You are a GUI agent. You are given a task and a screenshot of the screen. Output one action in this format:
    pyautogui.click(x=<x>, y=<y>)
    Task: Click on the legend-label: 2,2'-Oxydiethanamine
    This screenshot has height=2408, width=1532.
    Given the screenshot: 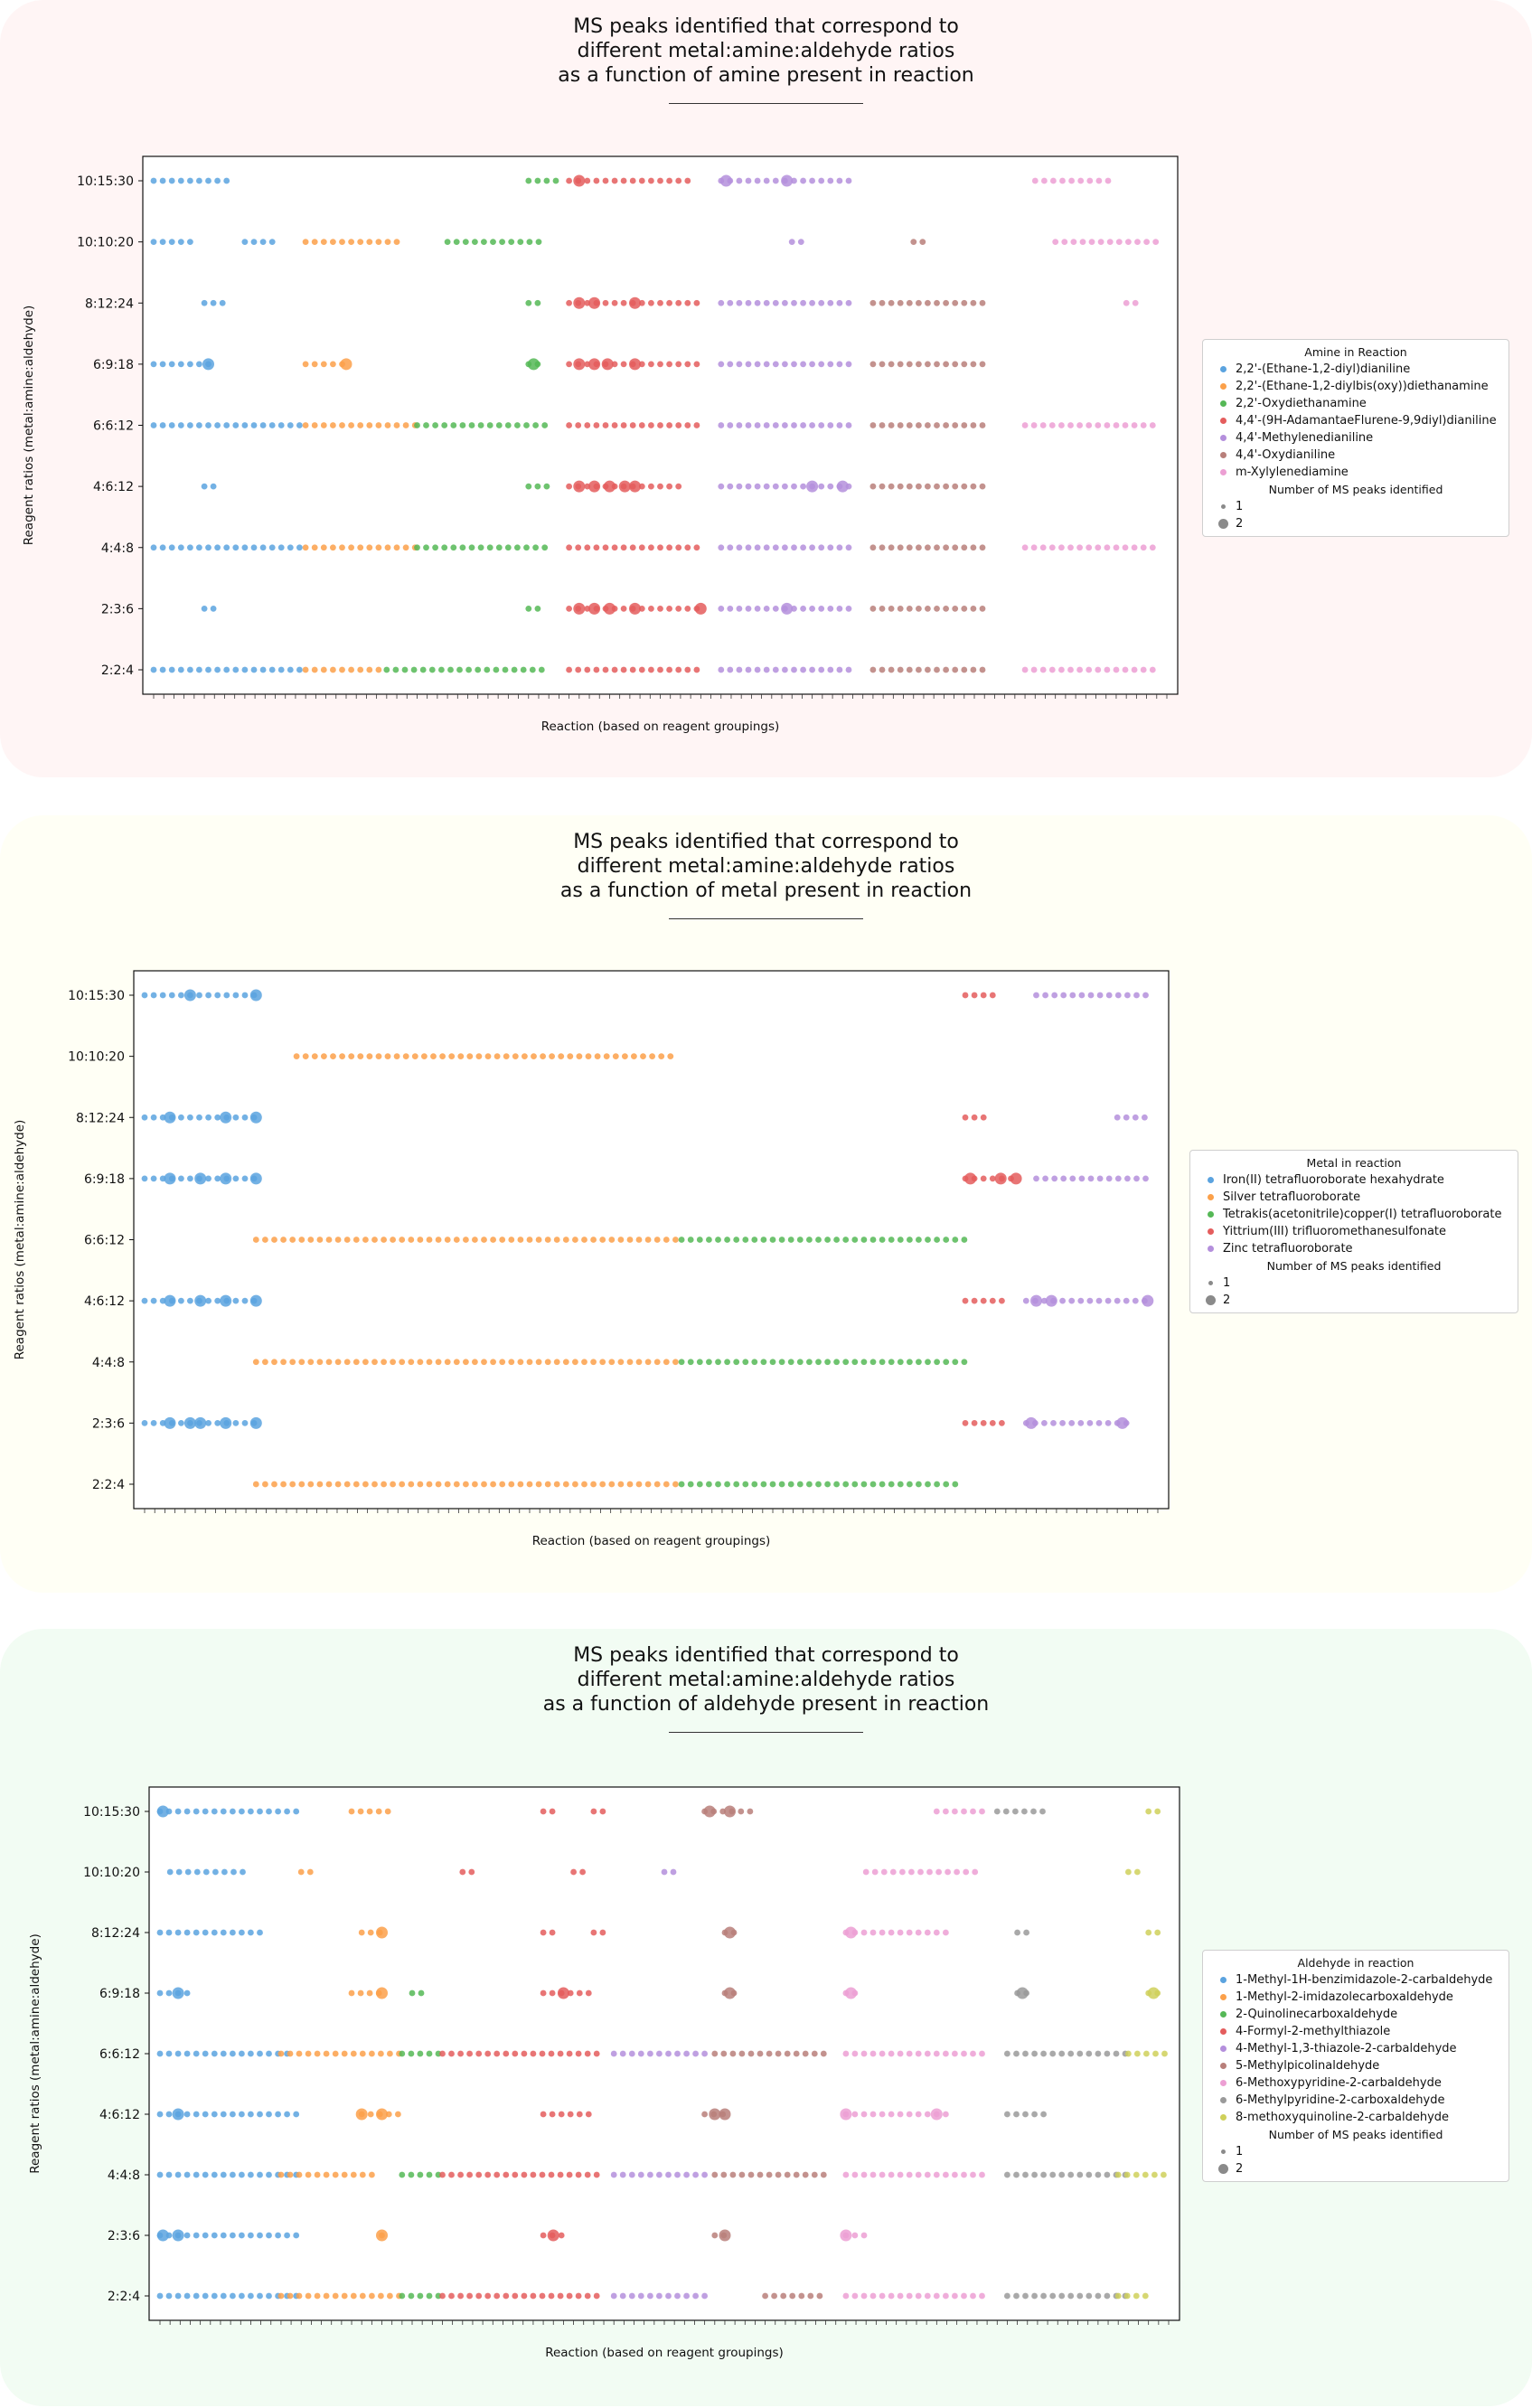 What is the action you would take?
    pyautogui.click(x=1302, y=403)
    